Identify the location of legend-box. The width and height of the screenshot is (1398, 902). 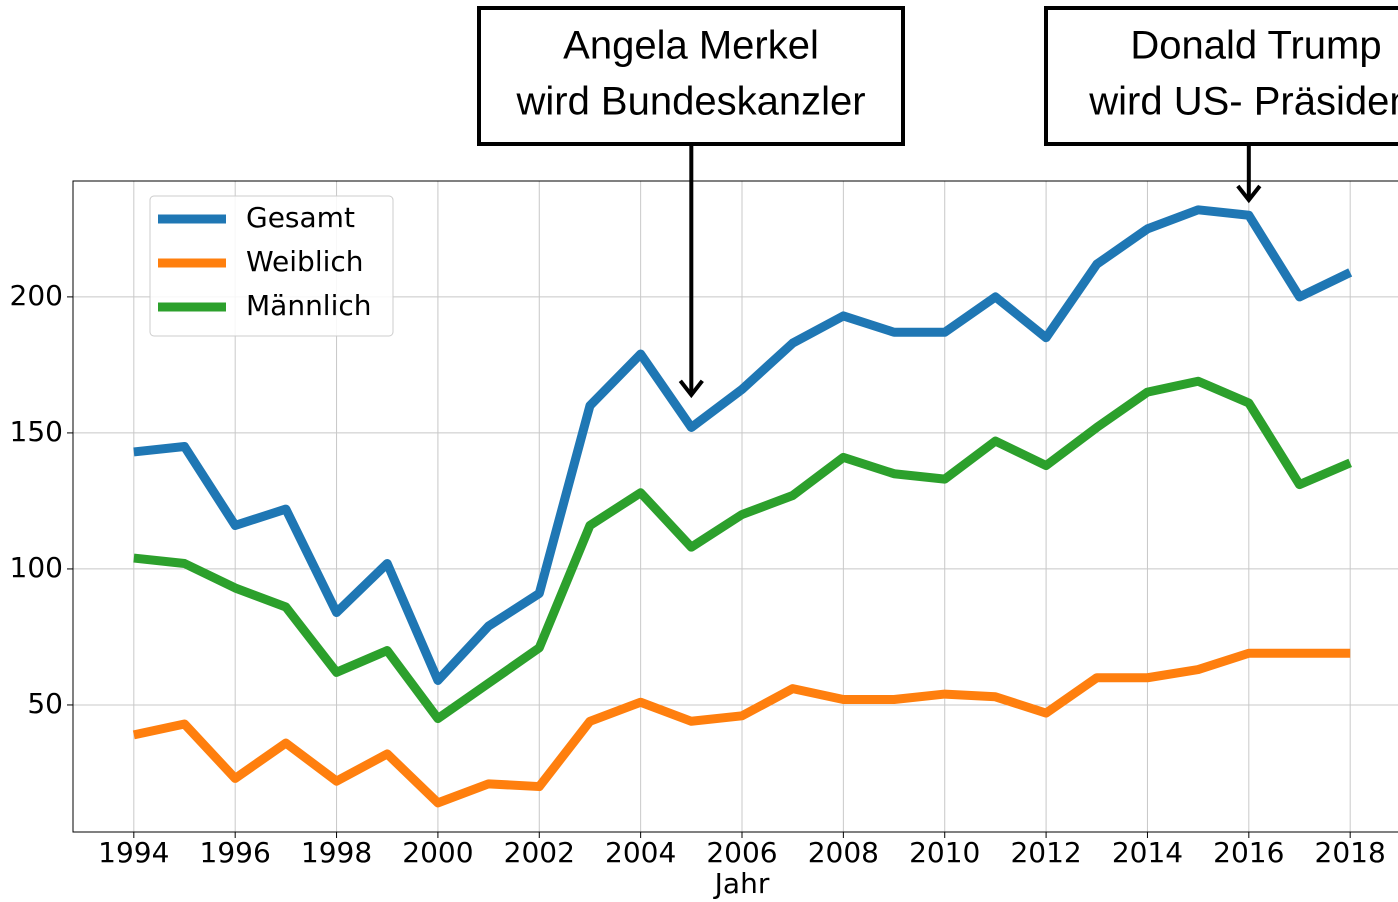
(271, 266).